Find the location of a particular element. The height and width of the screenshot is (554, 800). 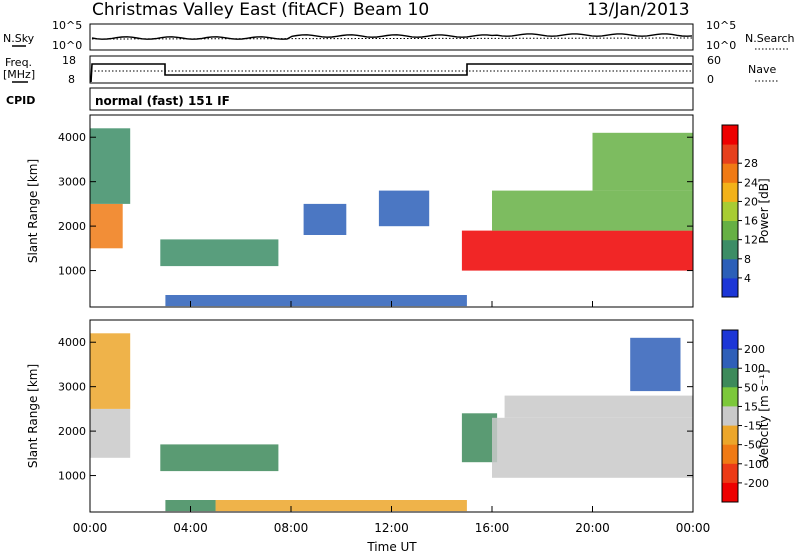

noise-left-tick-top: 10^5 is located at coordinates (67, 25).